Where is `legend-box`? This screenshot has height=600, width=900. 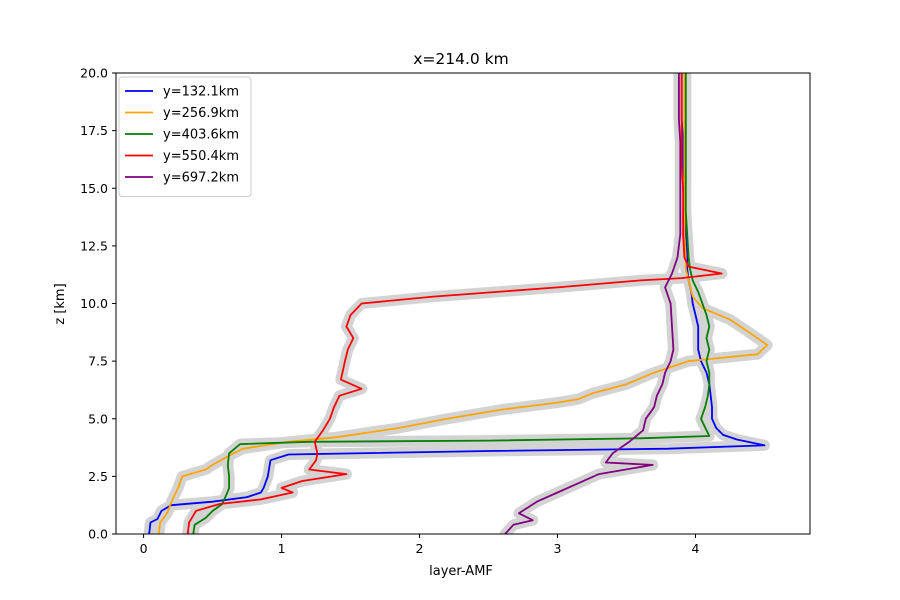
legend-box is located at coordinates (185, 136).